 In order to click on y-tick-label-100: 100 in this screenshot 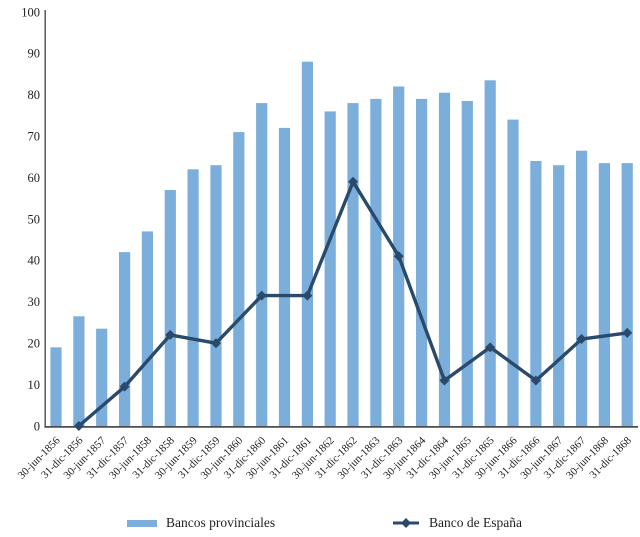, I will do `click(30, 12)`.